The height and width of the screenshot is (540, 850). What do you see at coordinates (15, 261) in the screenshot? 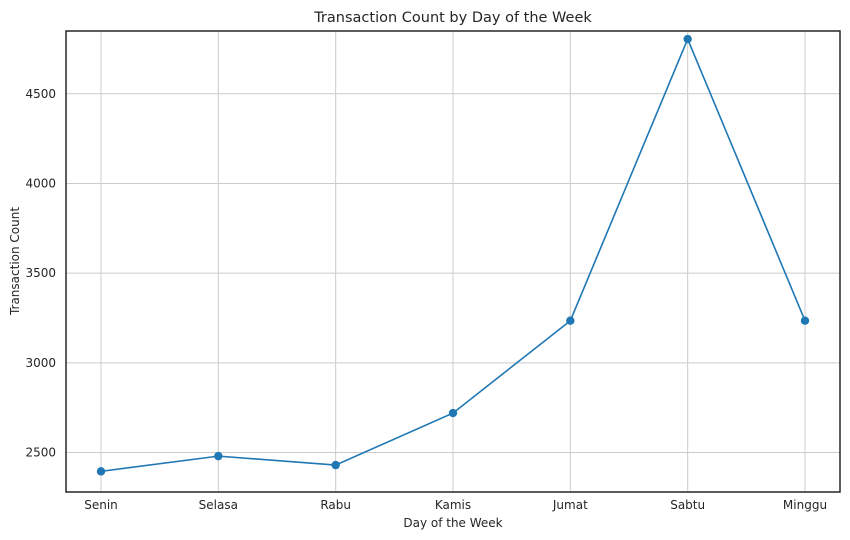
I see `y-axis-label: Transaction Count` at bounding box center [15, 261].